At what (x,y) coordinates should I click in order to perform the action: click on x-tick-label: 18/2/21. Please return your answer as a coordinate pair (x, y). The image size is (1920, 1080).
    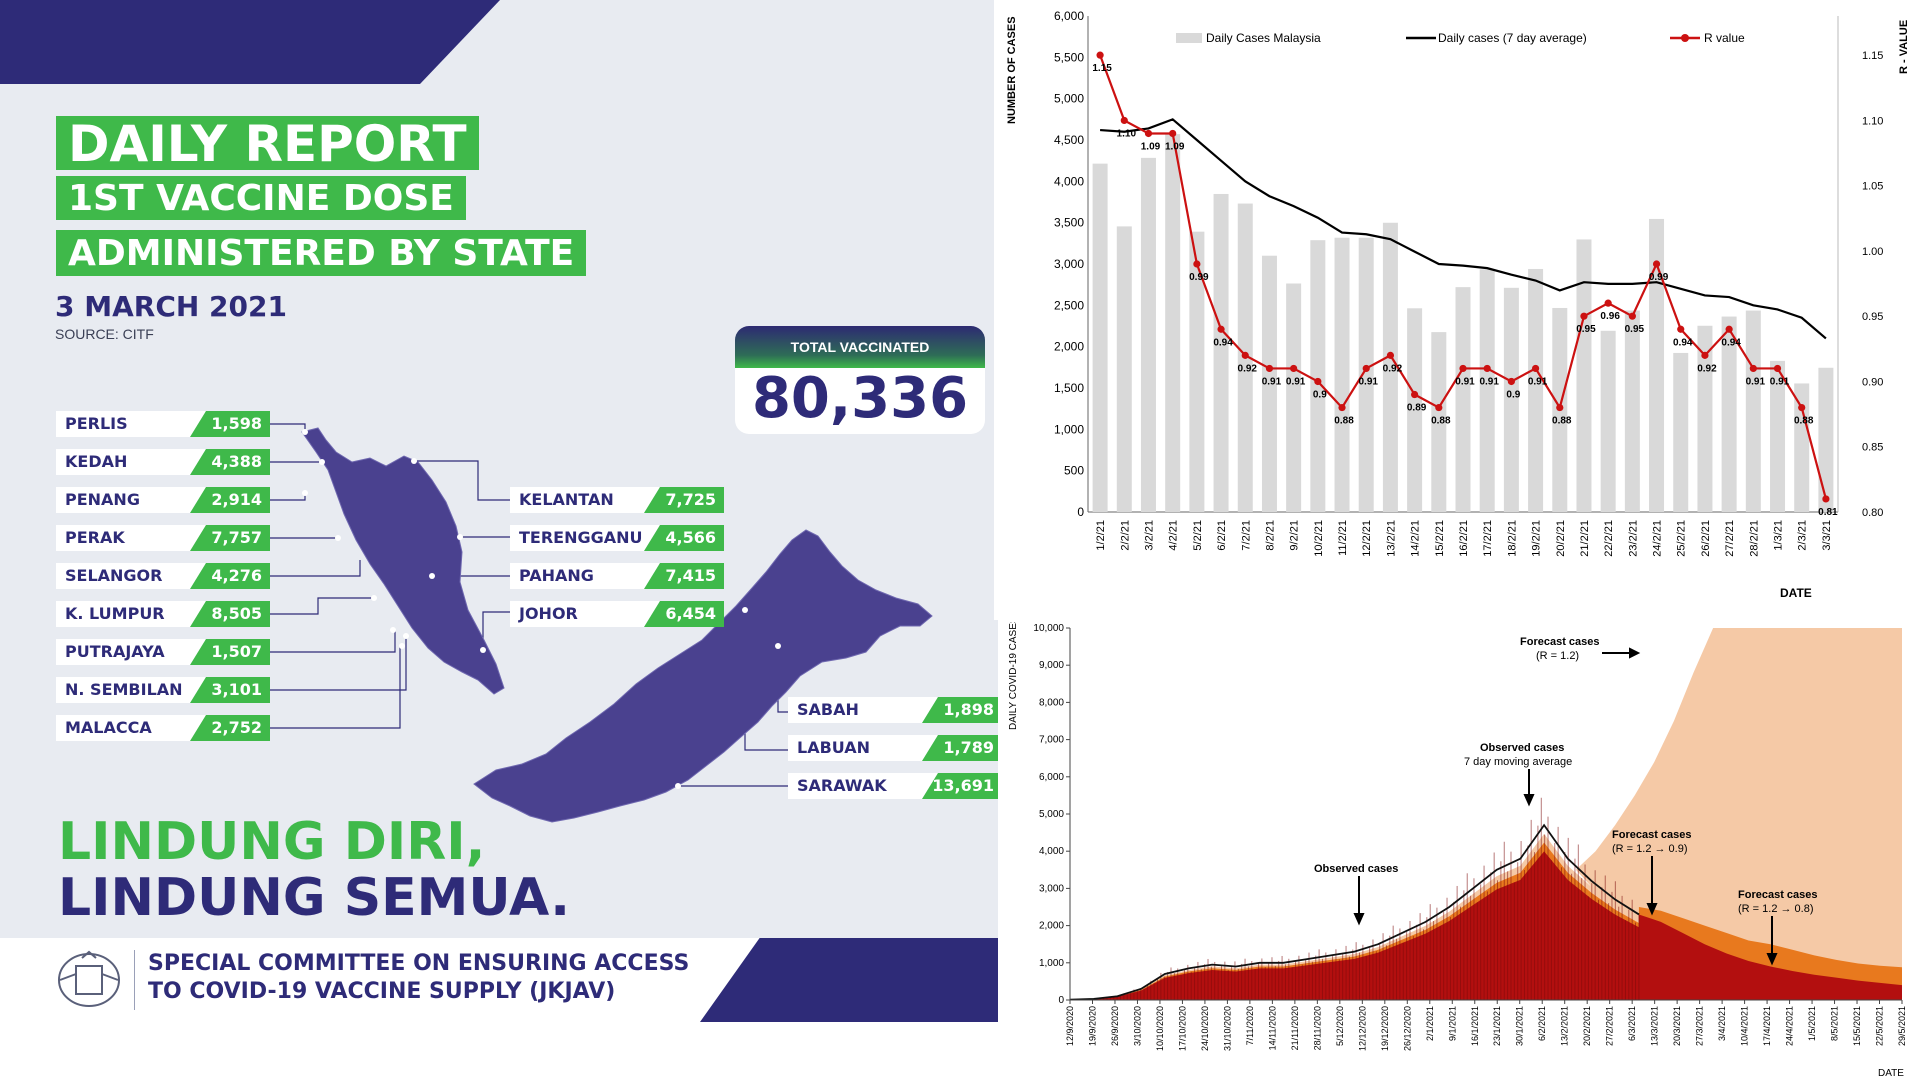
    Looking at the image, I should click on (1512, 538).